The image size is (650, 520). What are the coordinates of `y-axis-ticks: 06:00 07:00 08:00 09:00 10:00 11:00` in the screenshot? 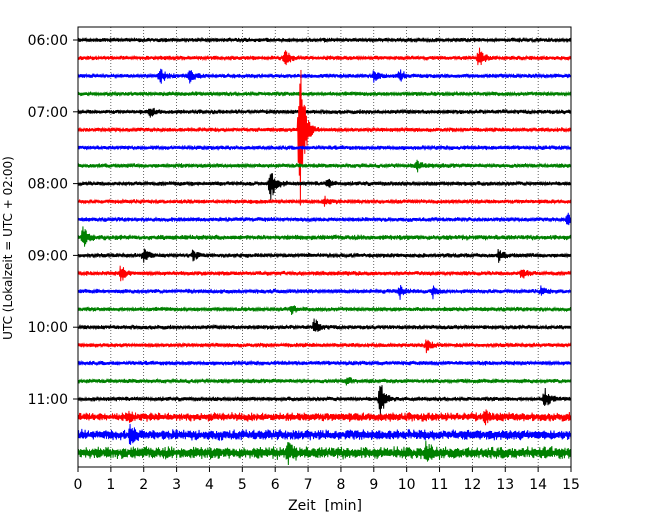 It's located at (53, 220).